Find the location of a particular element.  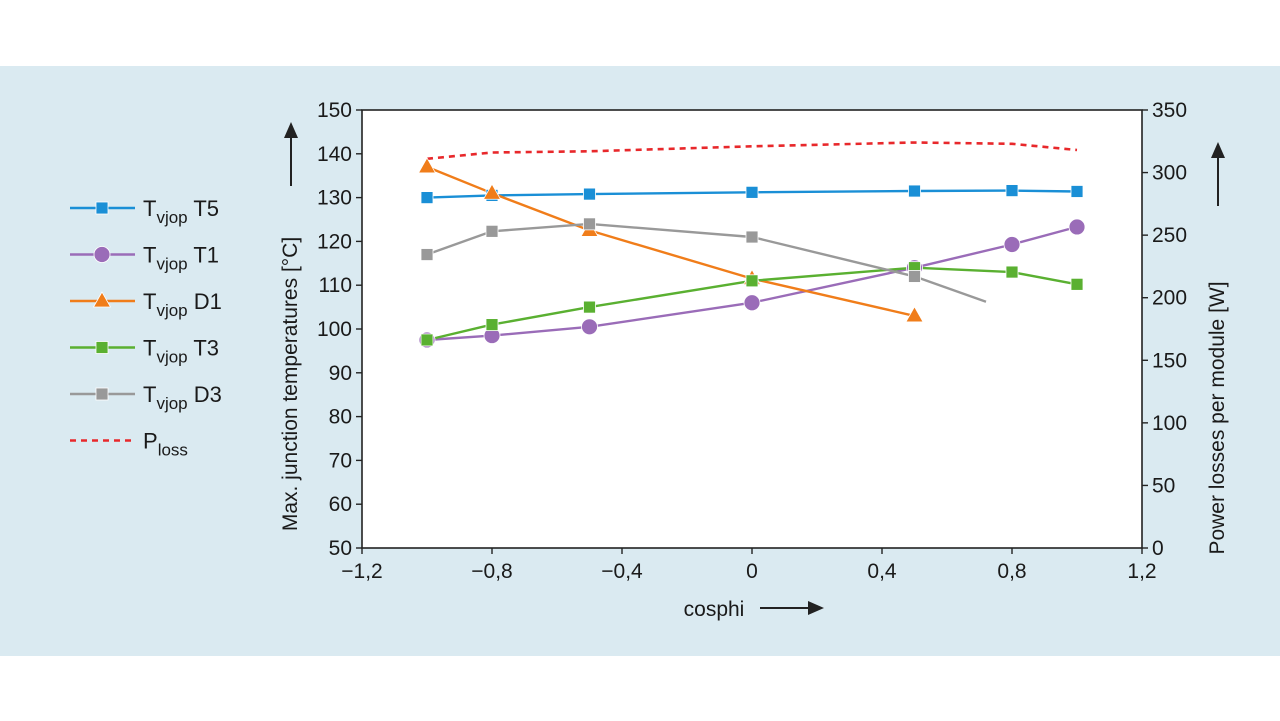

y-left-tick-label: 150 is located at coordinates (334, 110).